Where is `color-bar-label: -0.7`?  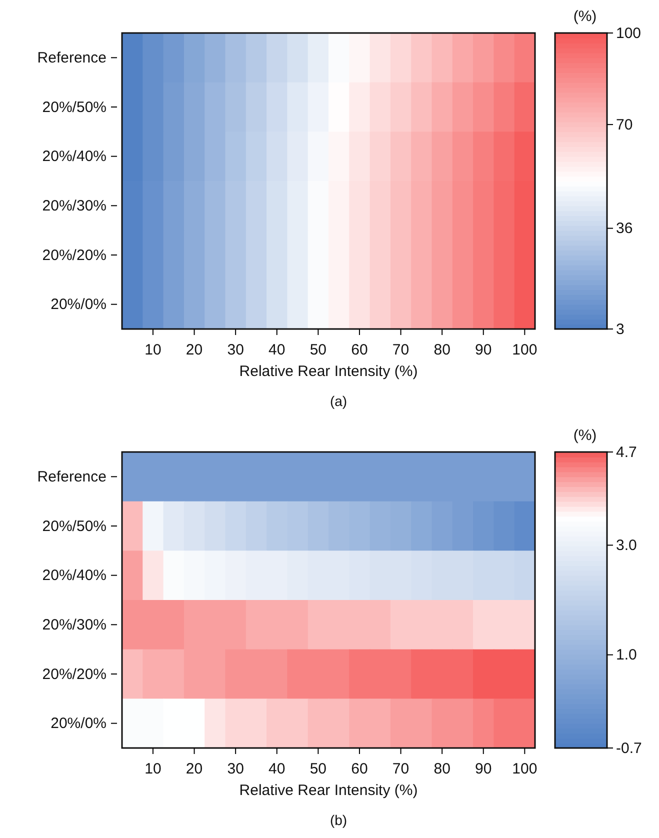
color-bar-label: -0.7 is located at coordinates (629, 748).